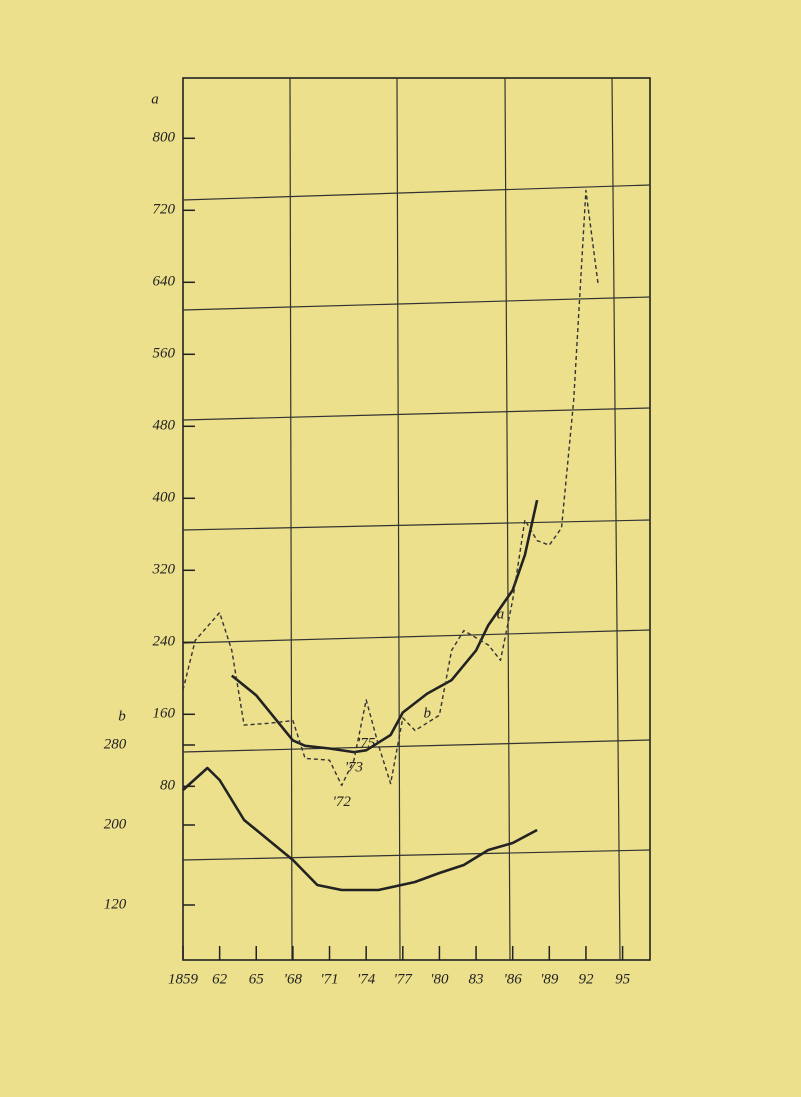  I want to click on y-tick-label: 640, so click(164, 282).